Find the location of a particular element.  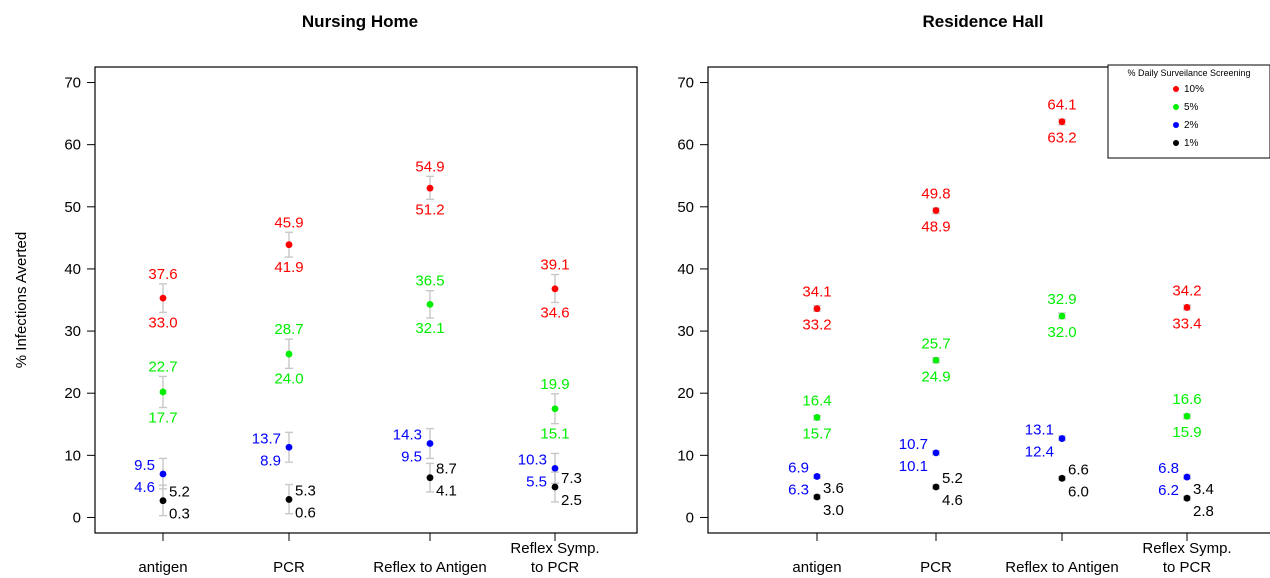

lower-label: 6.0 is located at coordinates (1078, 491).